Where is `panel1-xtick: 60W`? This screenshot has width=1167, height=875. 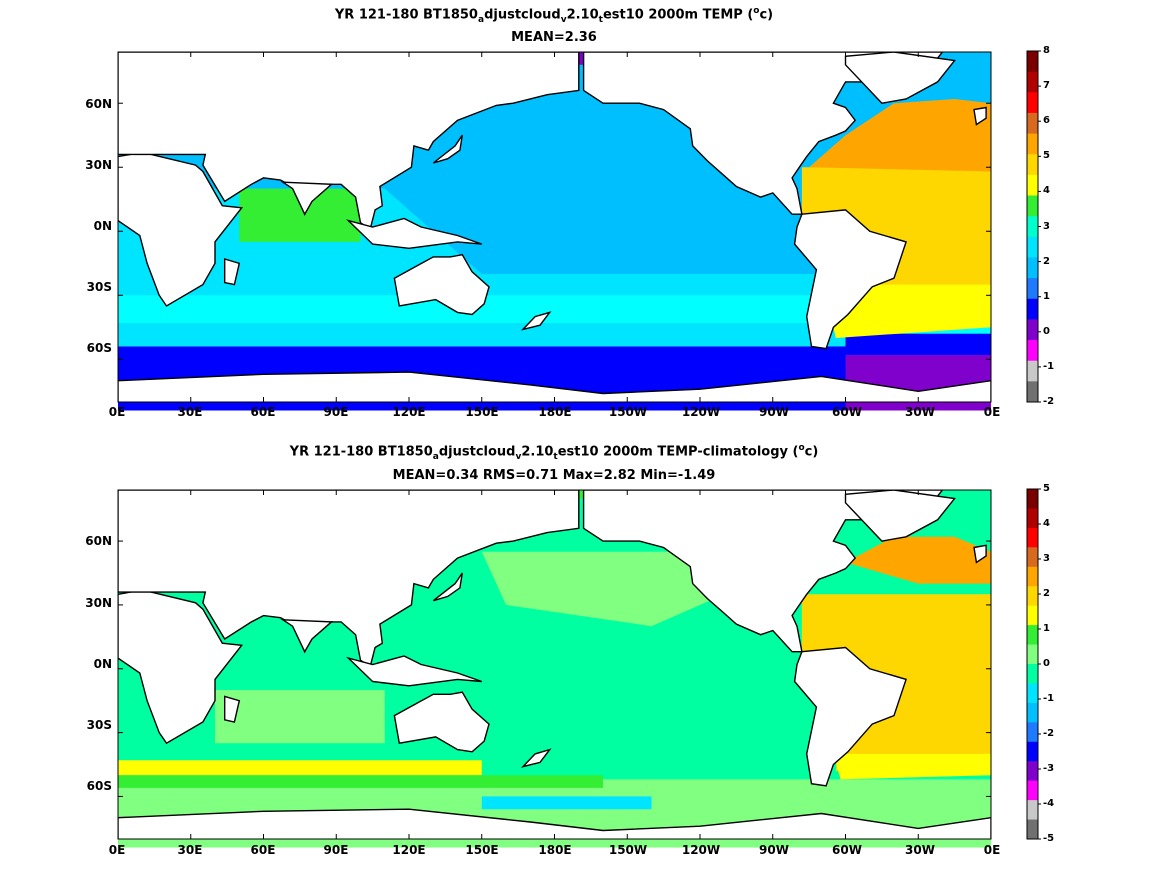 panel1-xtick: 60W is located at coordinates (847, 412).